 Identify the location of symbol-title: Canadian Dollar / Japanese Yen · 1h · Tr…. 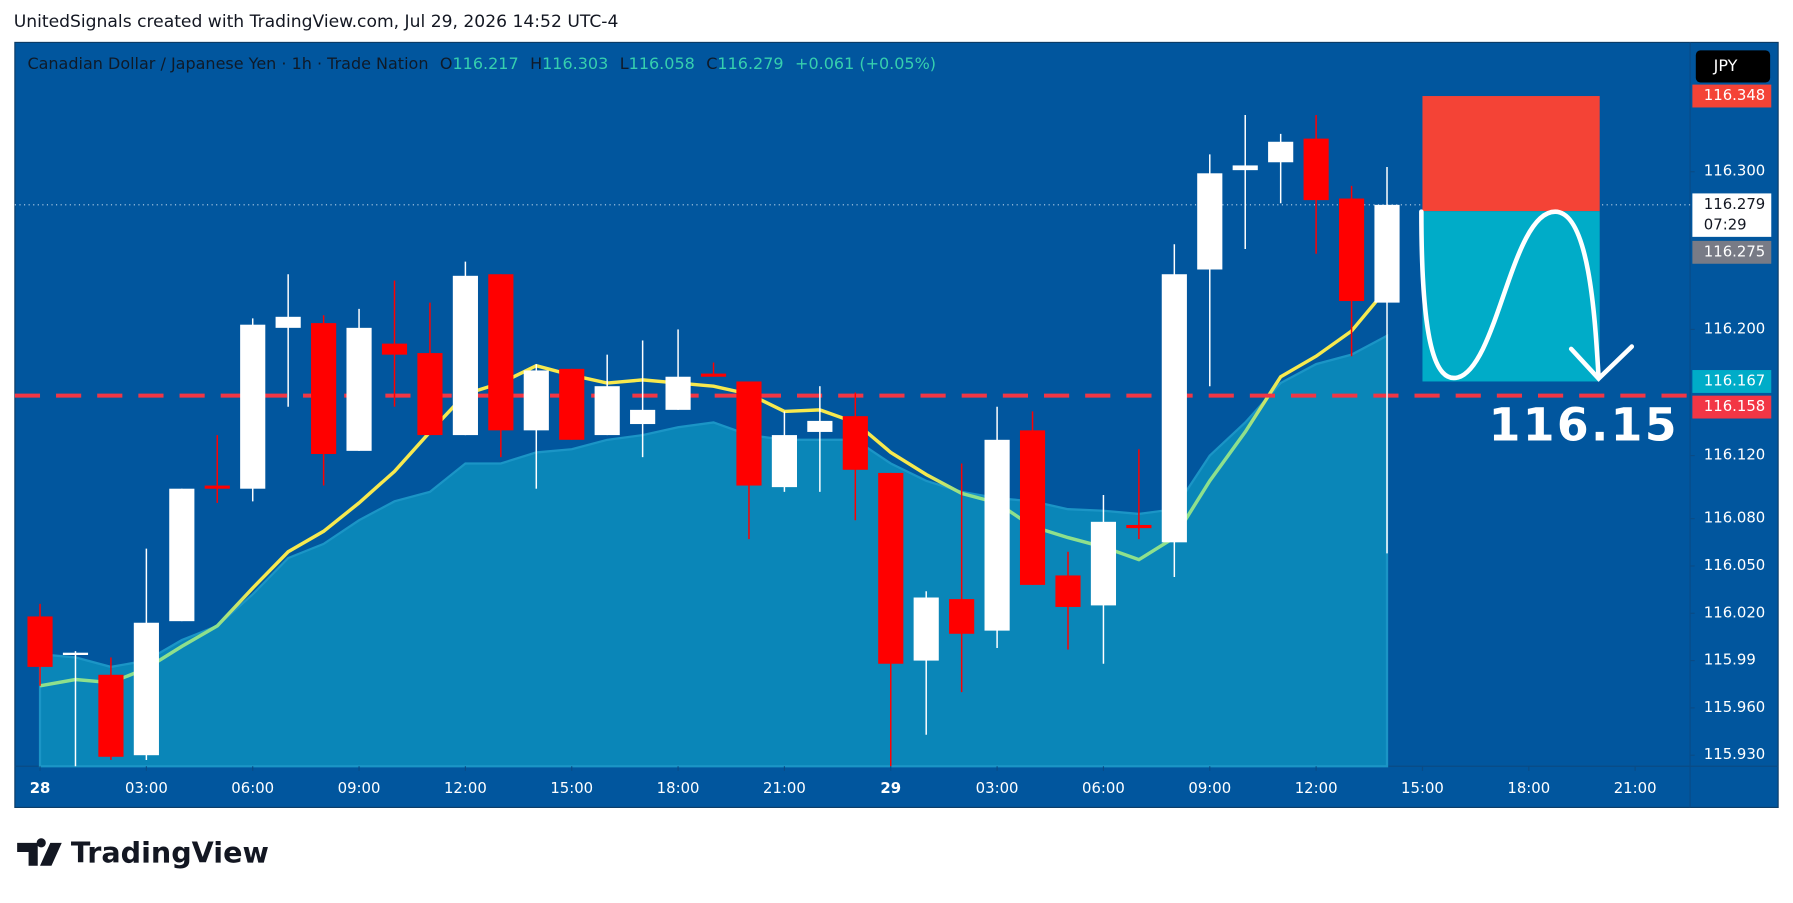
(227, 63).